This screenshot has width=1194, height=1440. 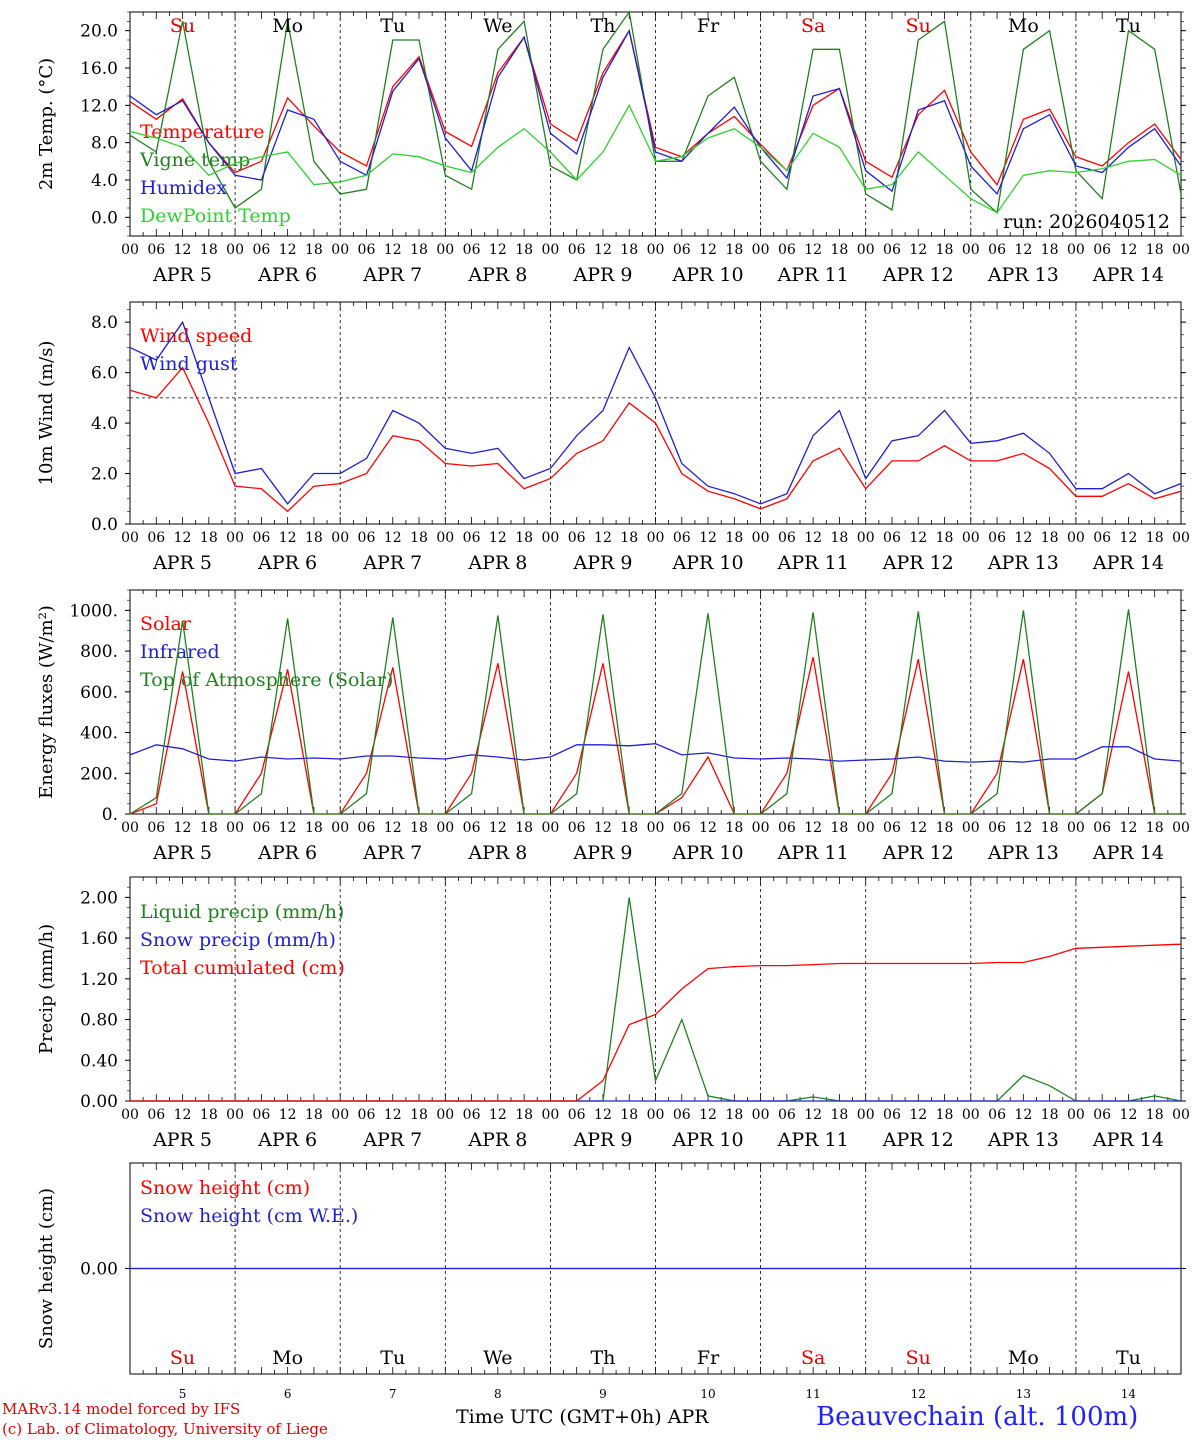 I want to click on y-tick-label: 2.0, so click(x=104, y=475).